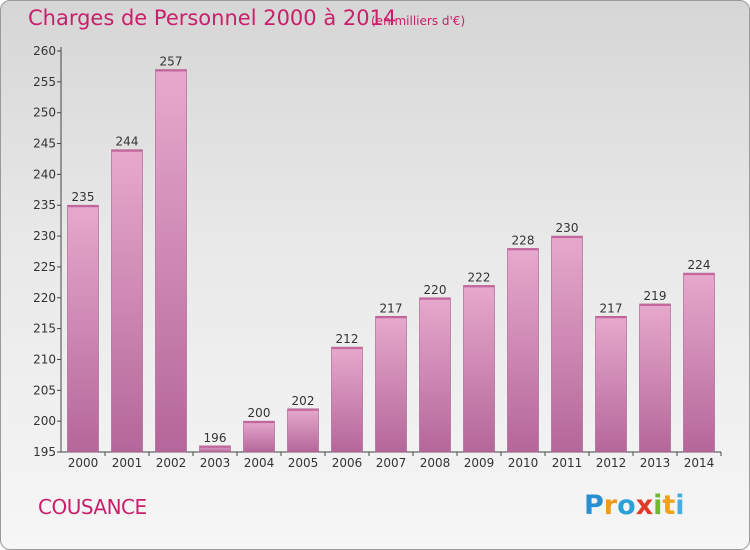 This screenshot has width=750, height=550. What do you see at coordinates (567, 463) in the screenshot?
I see `x-tick-label: 2011` at bounding box center [567, 463].